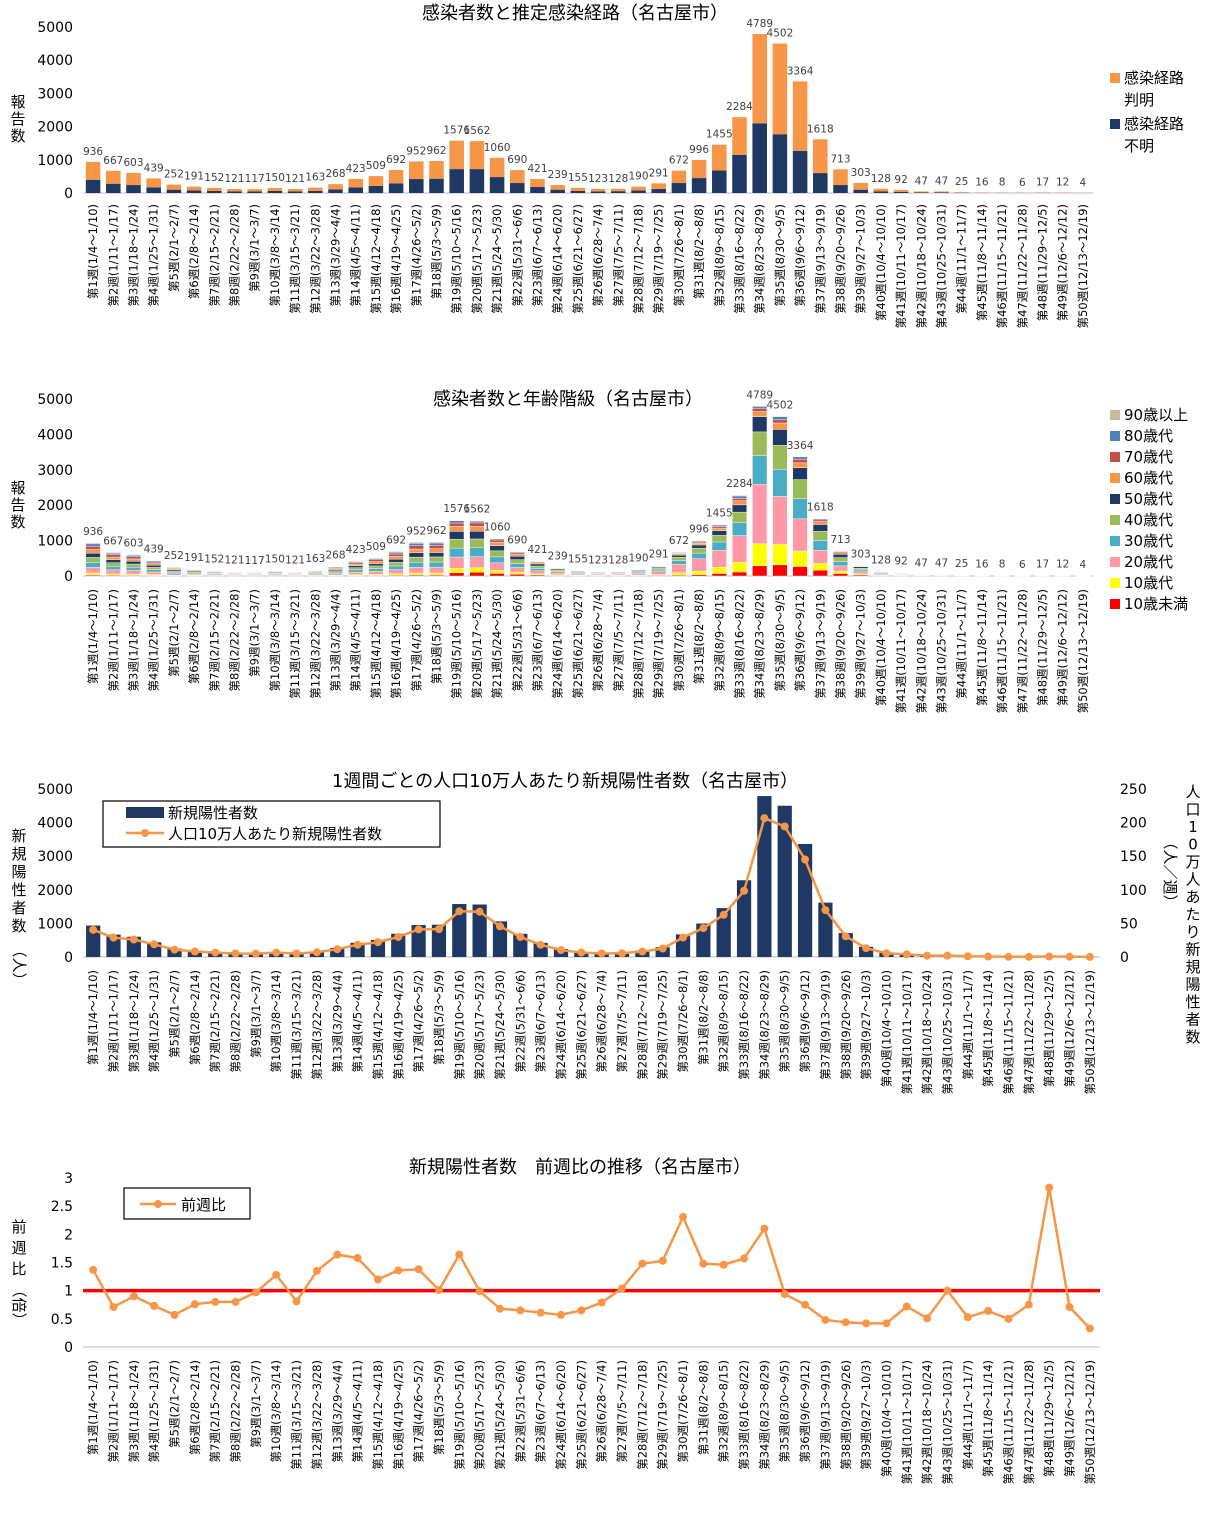  What do you see at coordinates (1115, 583) in the screenshot?
I see `legend-swatch` at bounding box center [1115, 583].